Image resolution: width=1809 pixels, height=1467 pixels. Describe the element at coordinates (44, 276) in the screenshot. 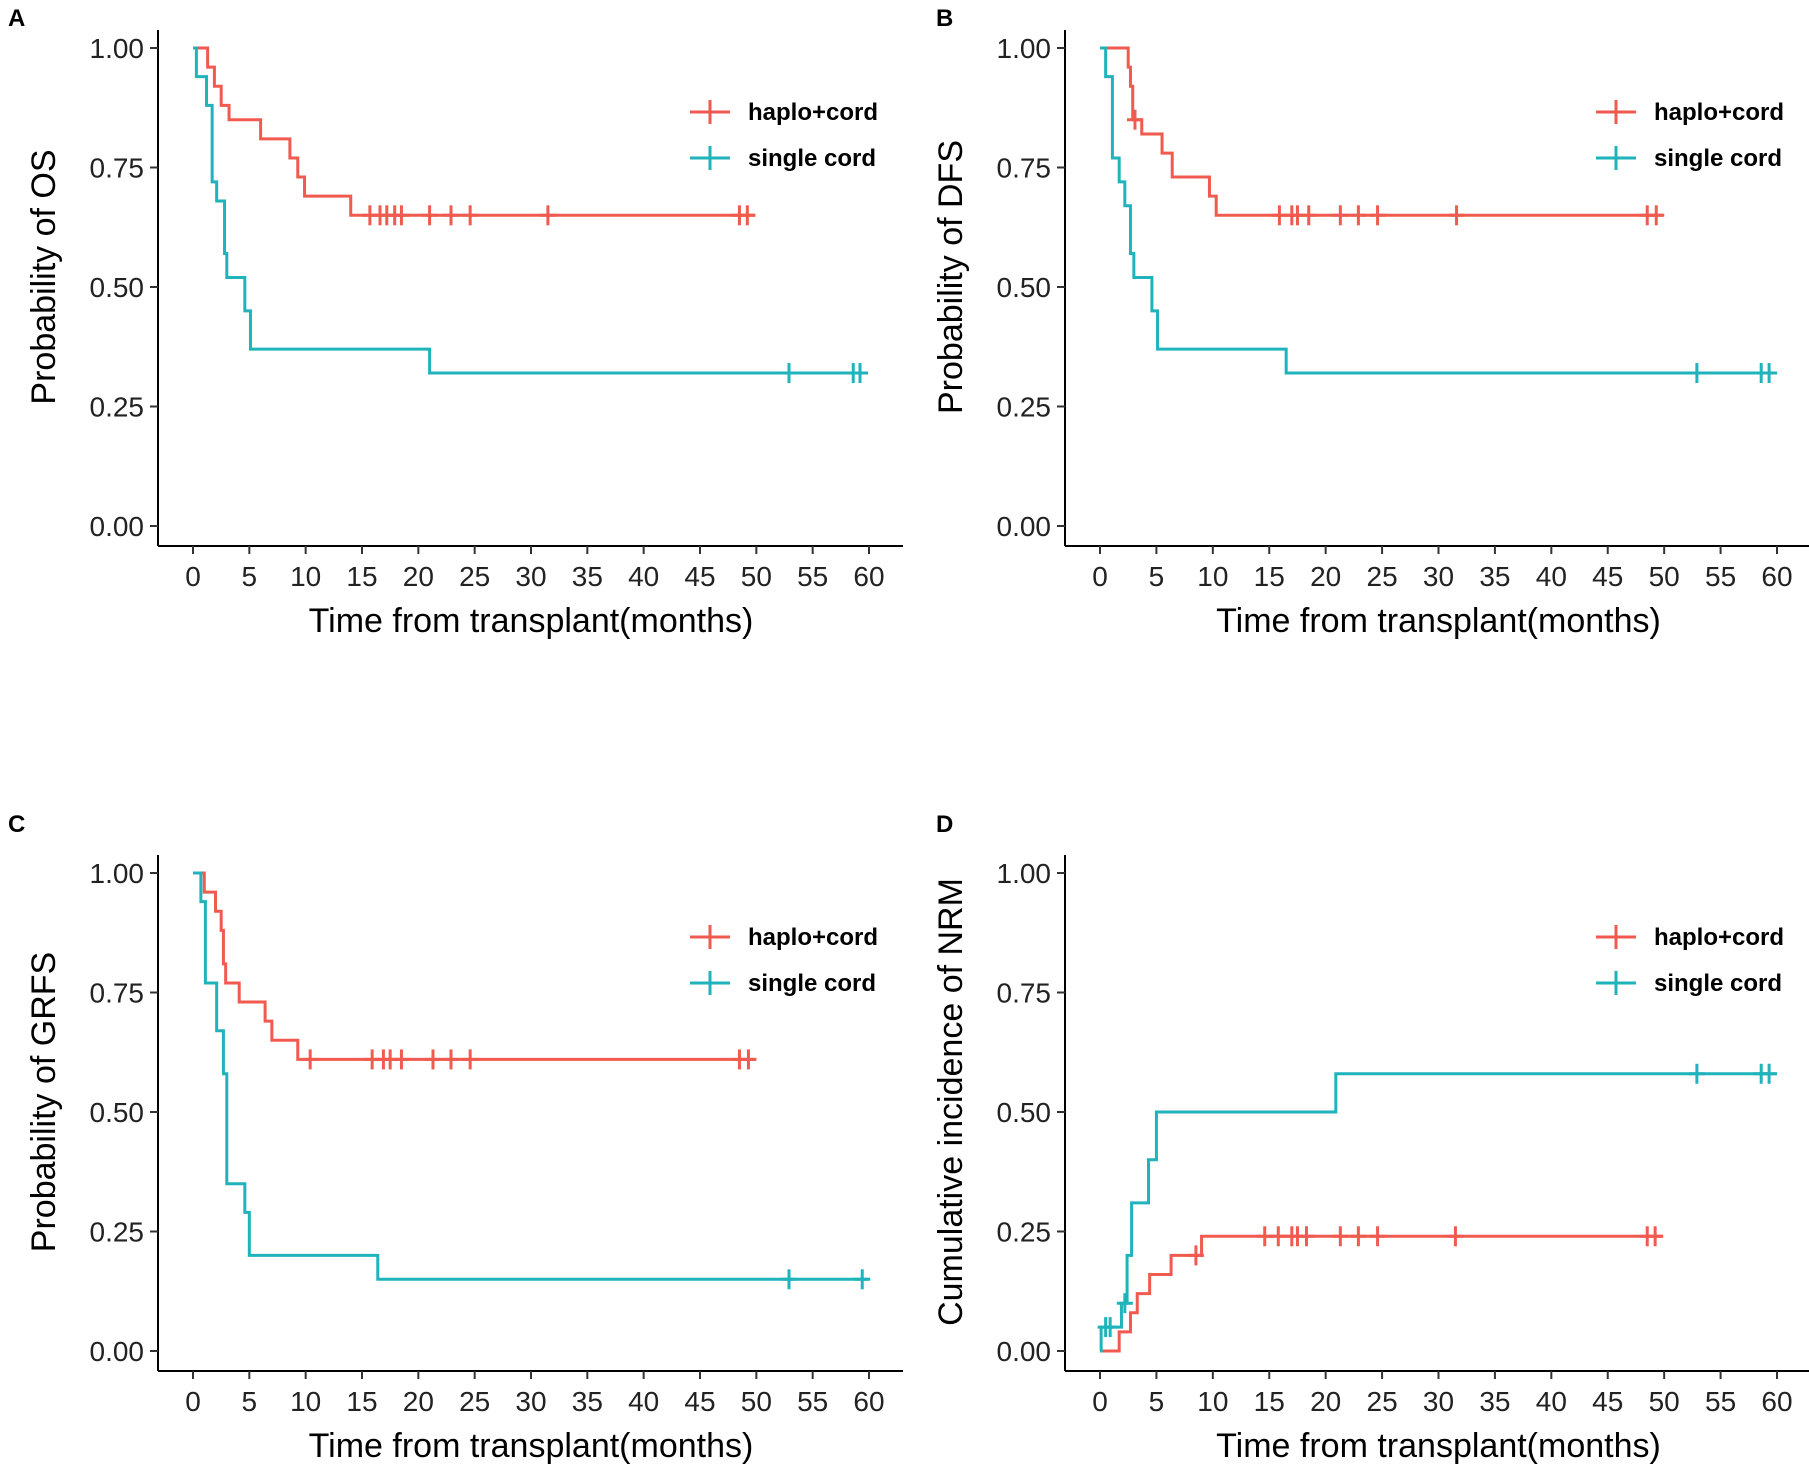

I see `y-axis-title: Probability of OS` at that location.